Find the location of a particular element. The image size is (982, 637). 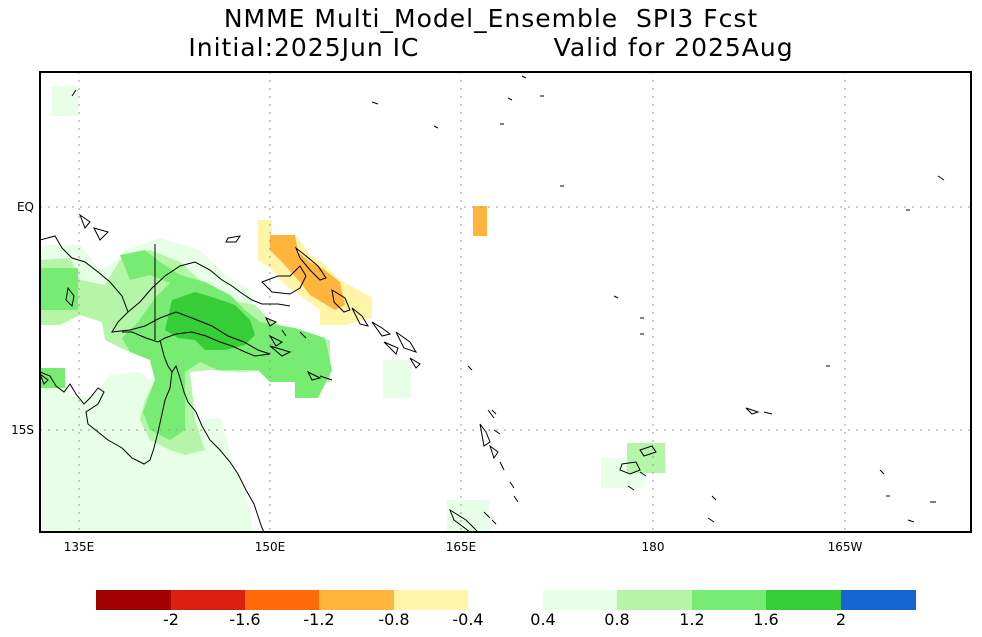

lat-label-15s: 15S is located at coordinates (22, 430).